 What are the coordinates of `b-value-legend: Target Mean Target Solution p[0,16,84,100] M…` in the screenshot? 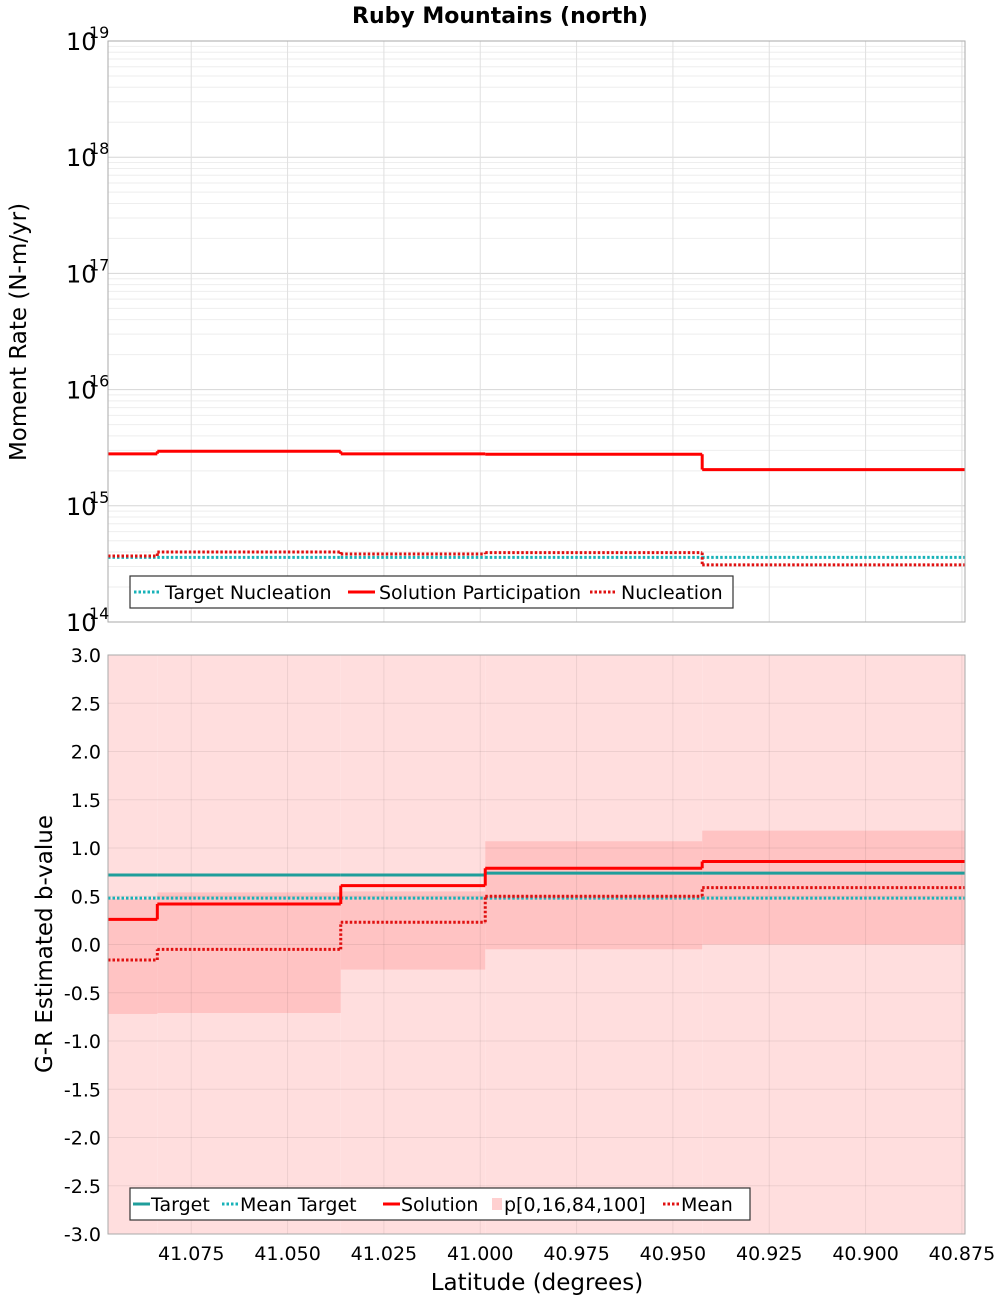 It's located at (440, 1204).